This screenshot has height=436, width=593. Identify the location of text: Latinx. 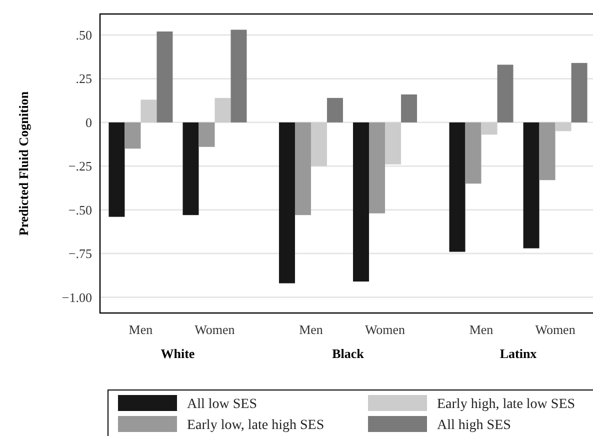
(519, 353).